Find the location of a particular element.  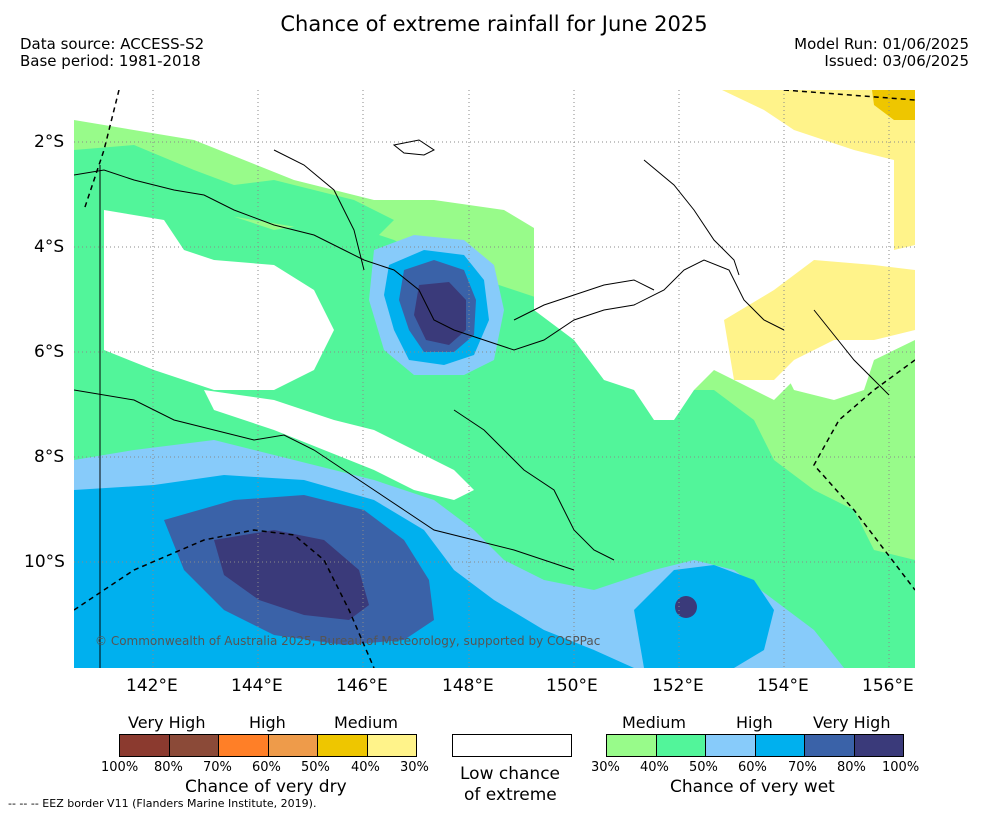

eez-border-north-east is located at coordinates (849, 95).